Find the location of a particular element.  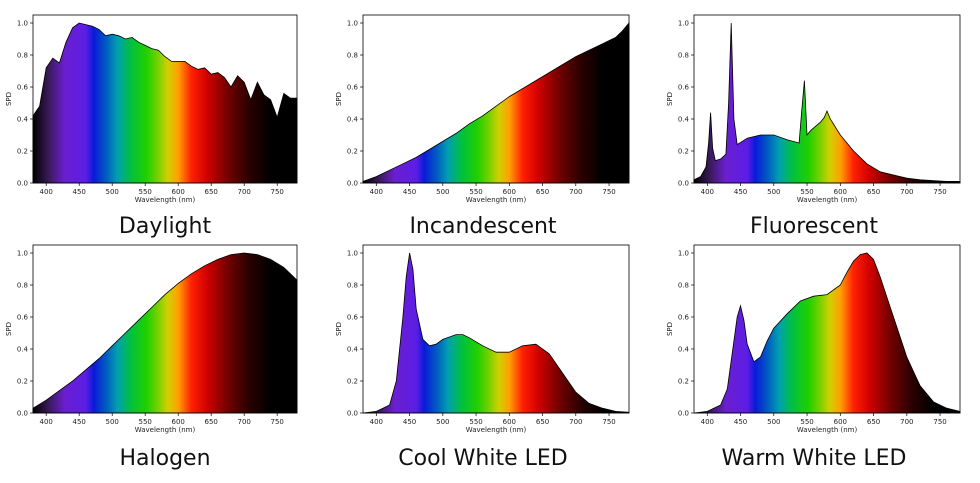

panel-title: Daylight is located at coordinates (165, 226).